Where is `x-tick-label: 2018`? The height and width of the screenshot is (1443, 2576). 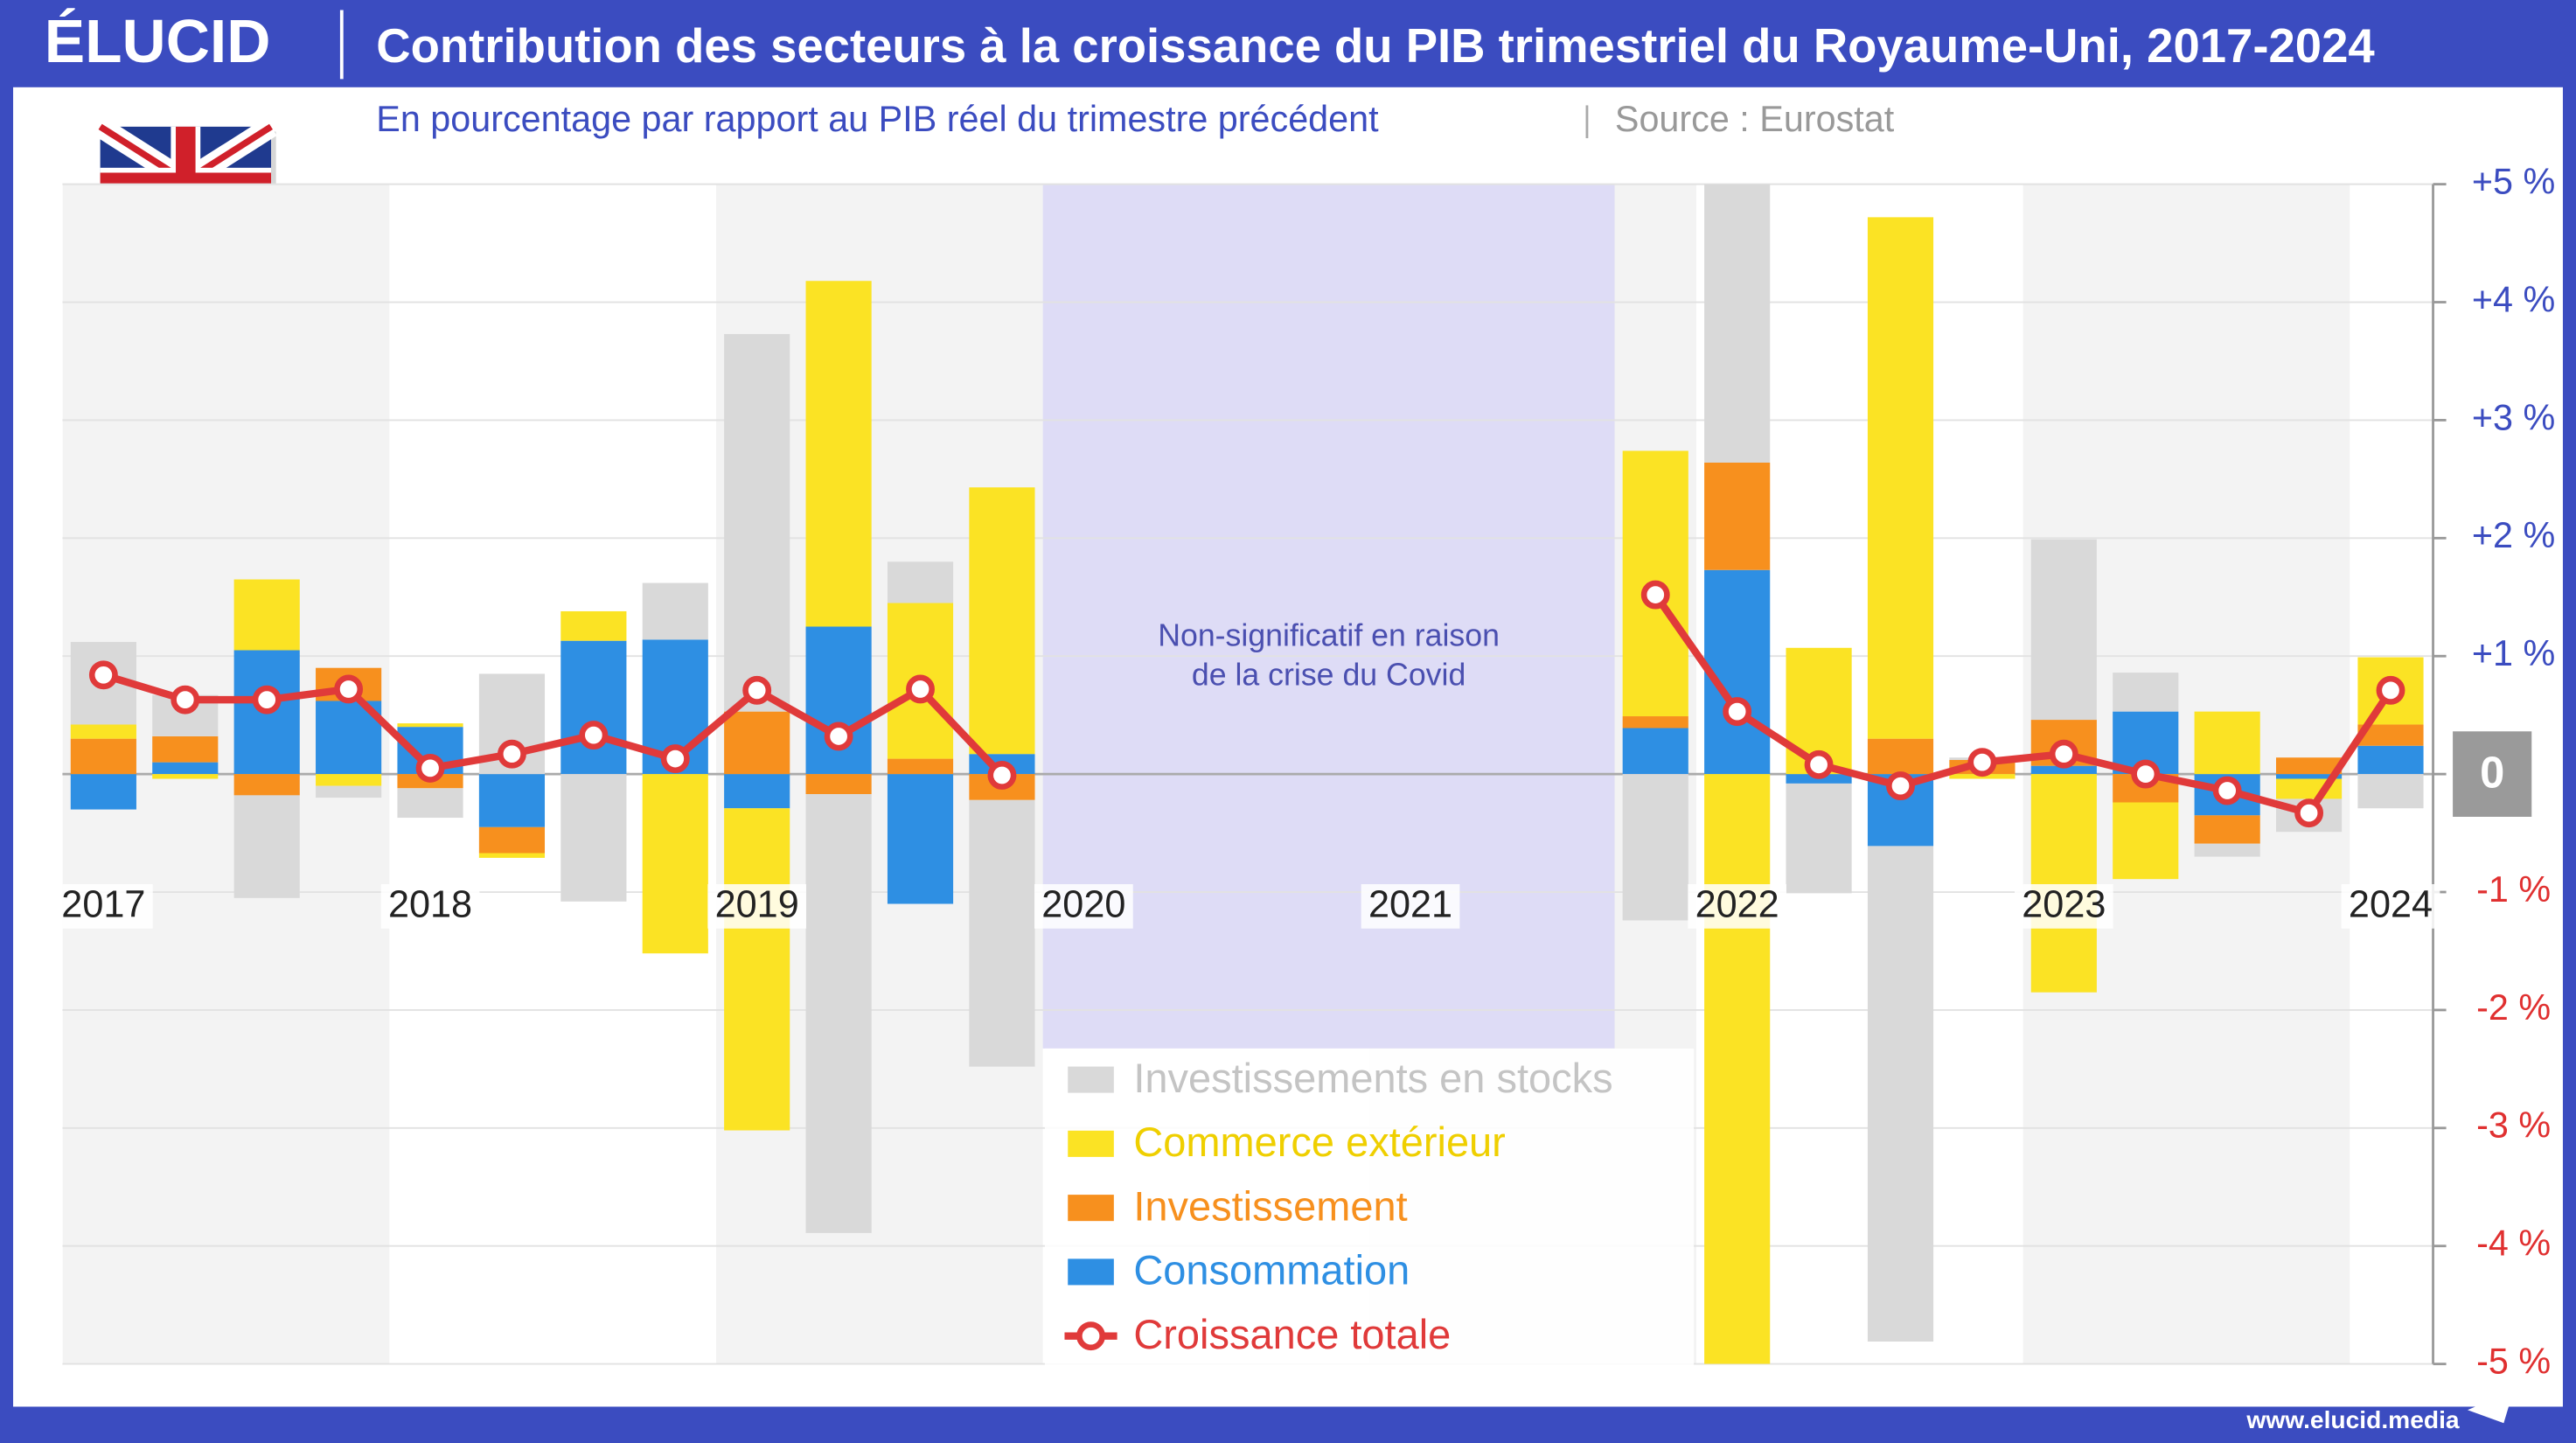 x-tick-label: 2018 is located at coordinates (430, 905).